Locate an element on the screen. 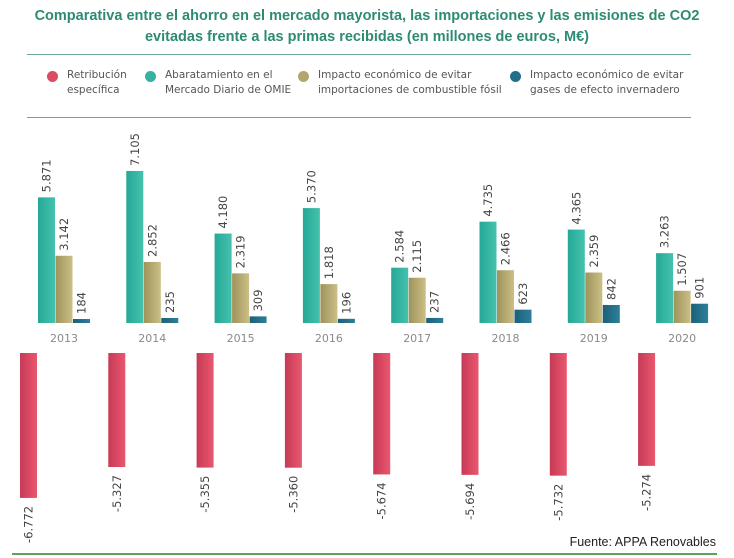 This screenshot has width=734, height=558. data-label-gases-2016: 196 is located at coordinates (346, 303).